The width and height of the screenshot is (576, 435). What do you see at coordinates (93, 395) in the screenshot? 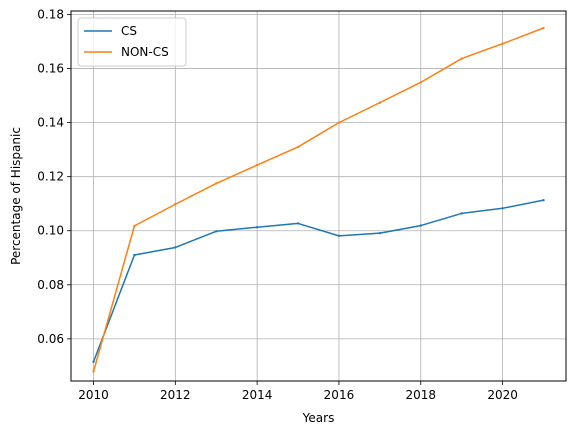
I see `x-tick-label: 2010` at bounding box center [93, 395].